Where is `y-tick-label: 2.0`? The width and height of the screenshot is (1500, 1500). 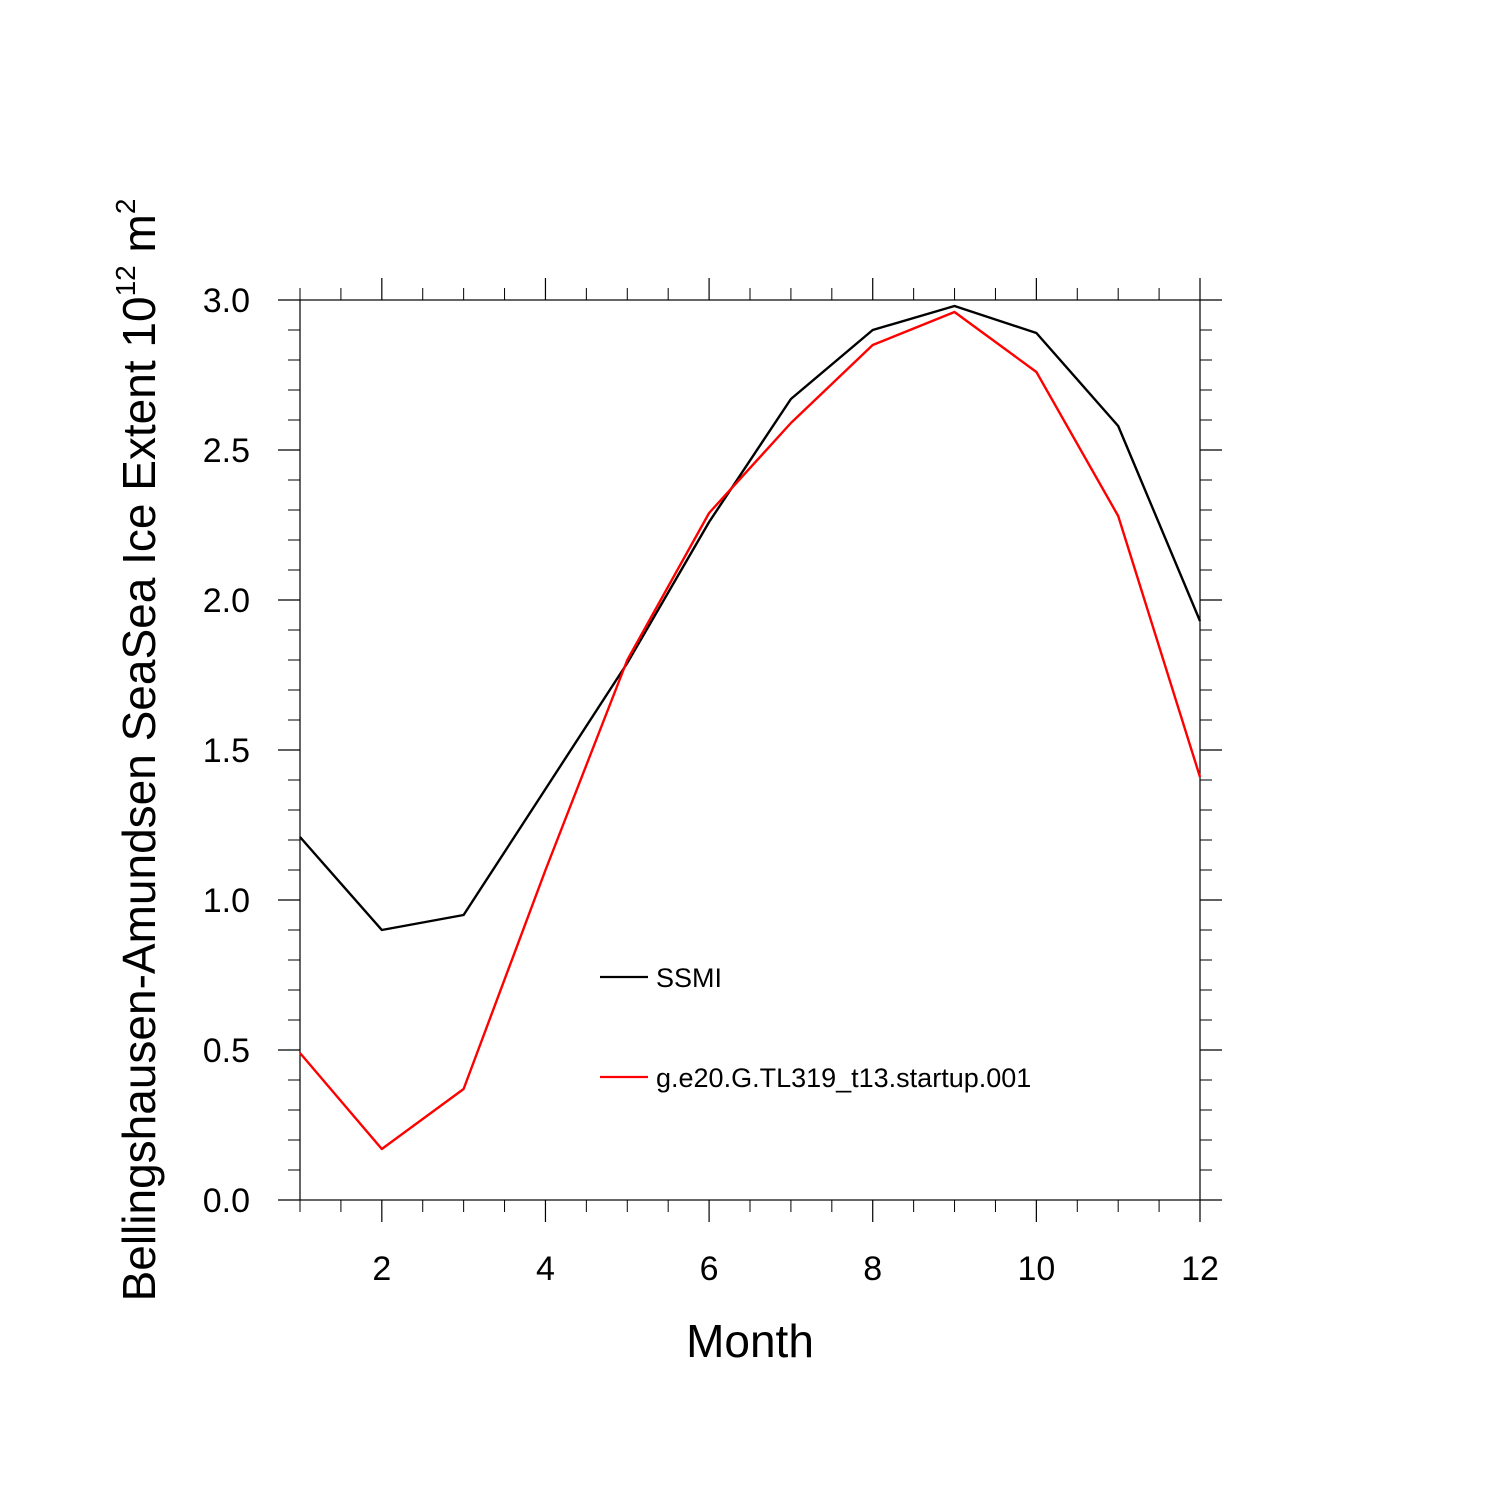
y-tick-label: 2.0 is located at coordinates (226, 601).